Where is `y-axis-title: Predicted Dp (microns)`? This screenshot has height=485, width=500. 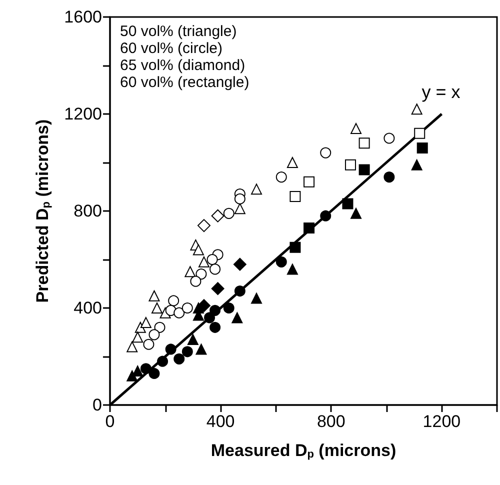
y-axis-title: Predicted Dp (microns) is located at coordinates (42, 211).